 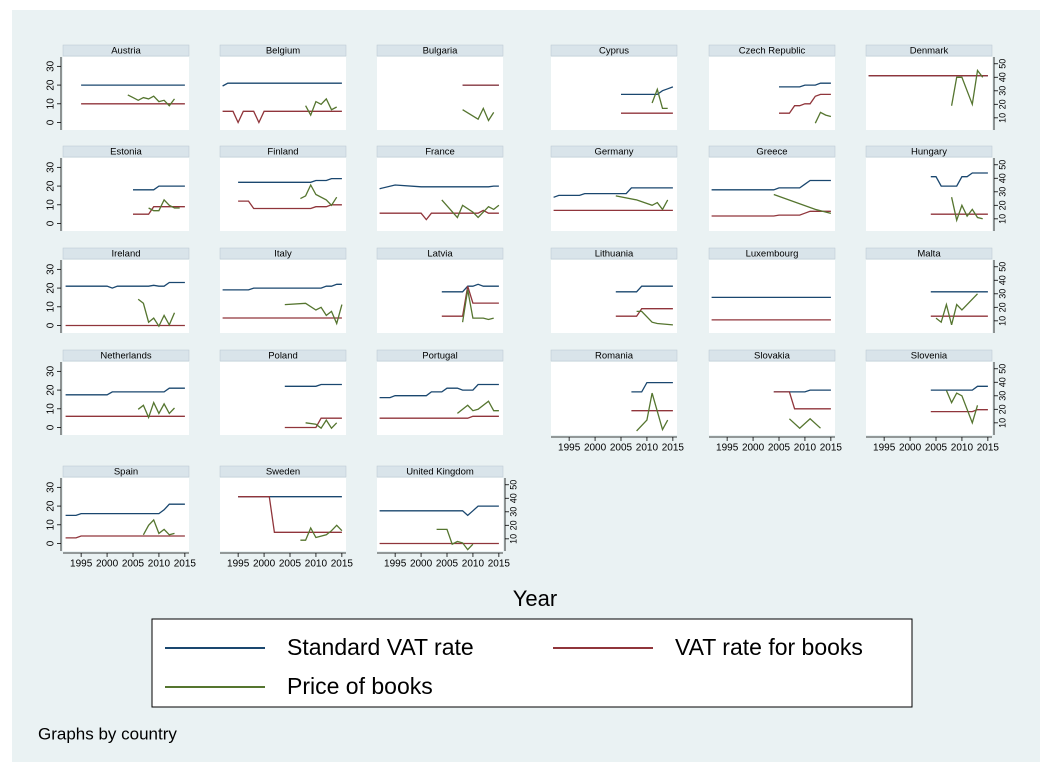 I want to click on panel-title: Ireland, so click(x=125, y=254).